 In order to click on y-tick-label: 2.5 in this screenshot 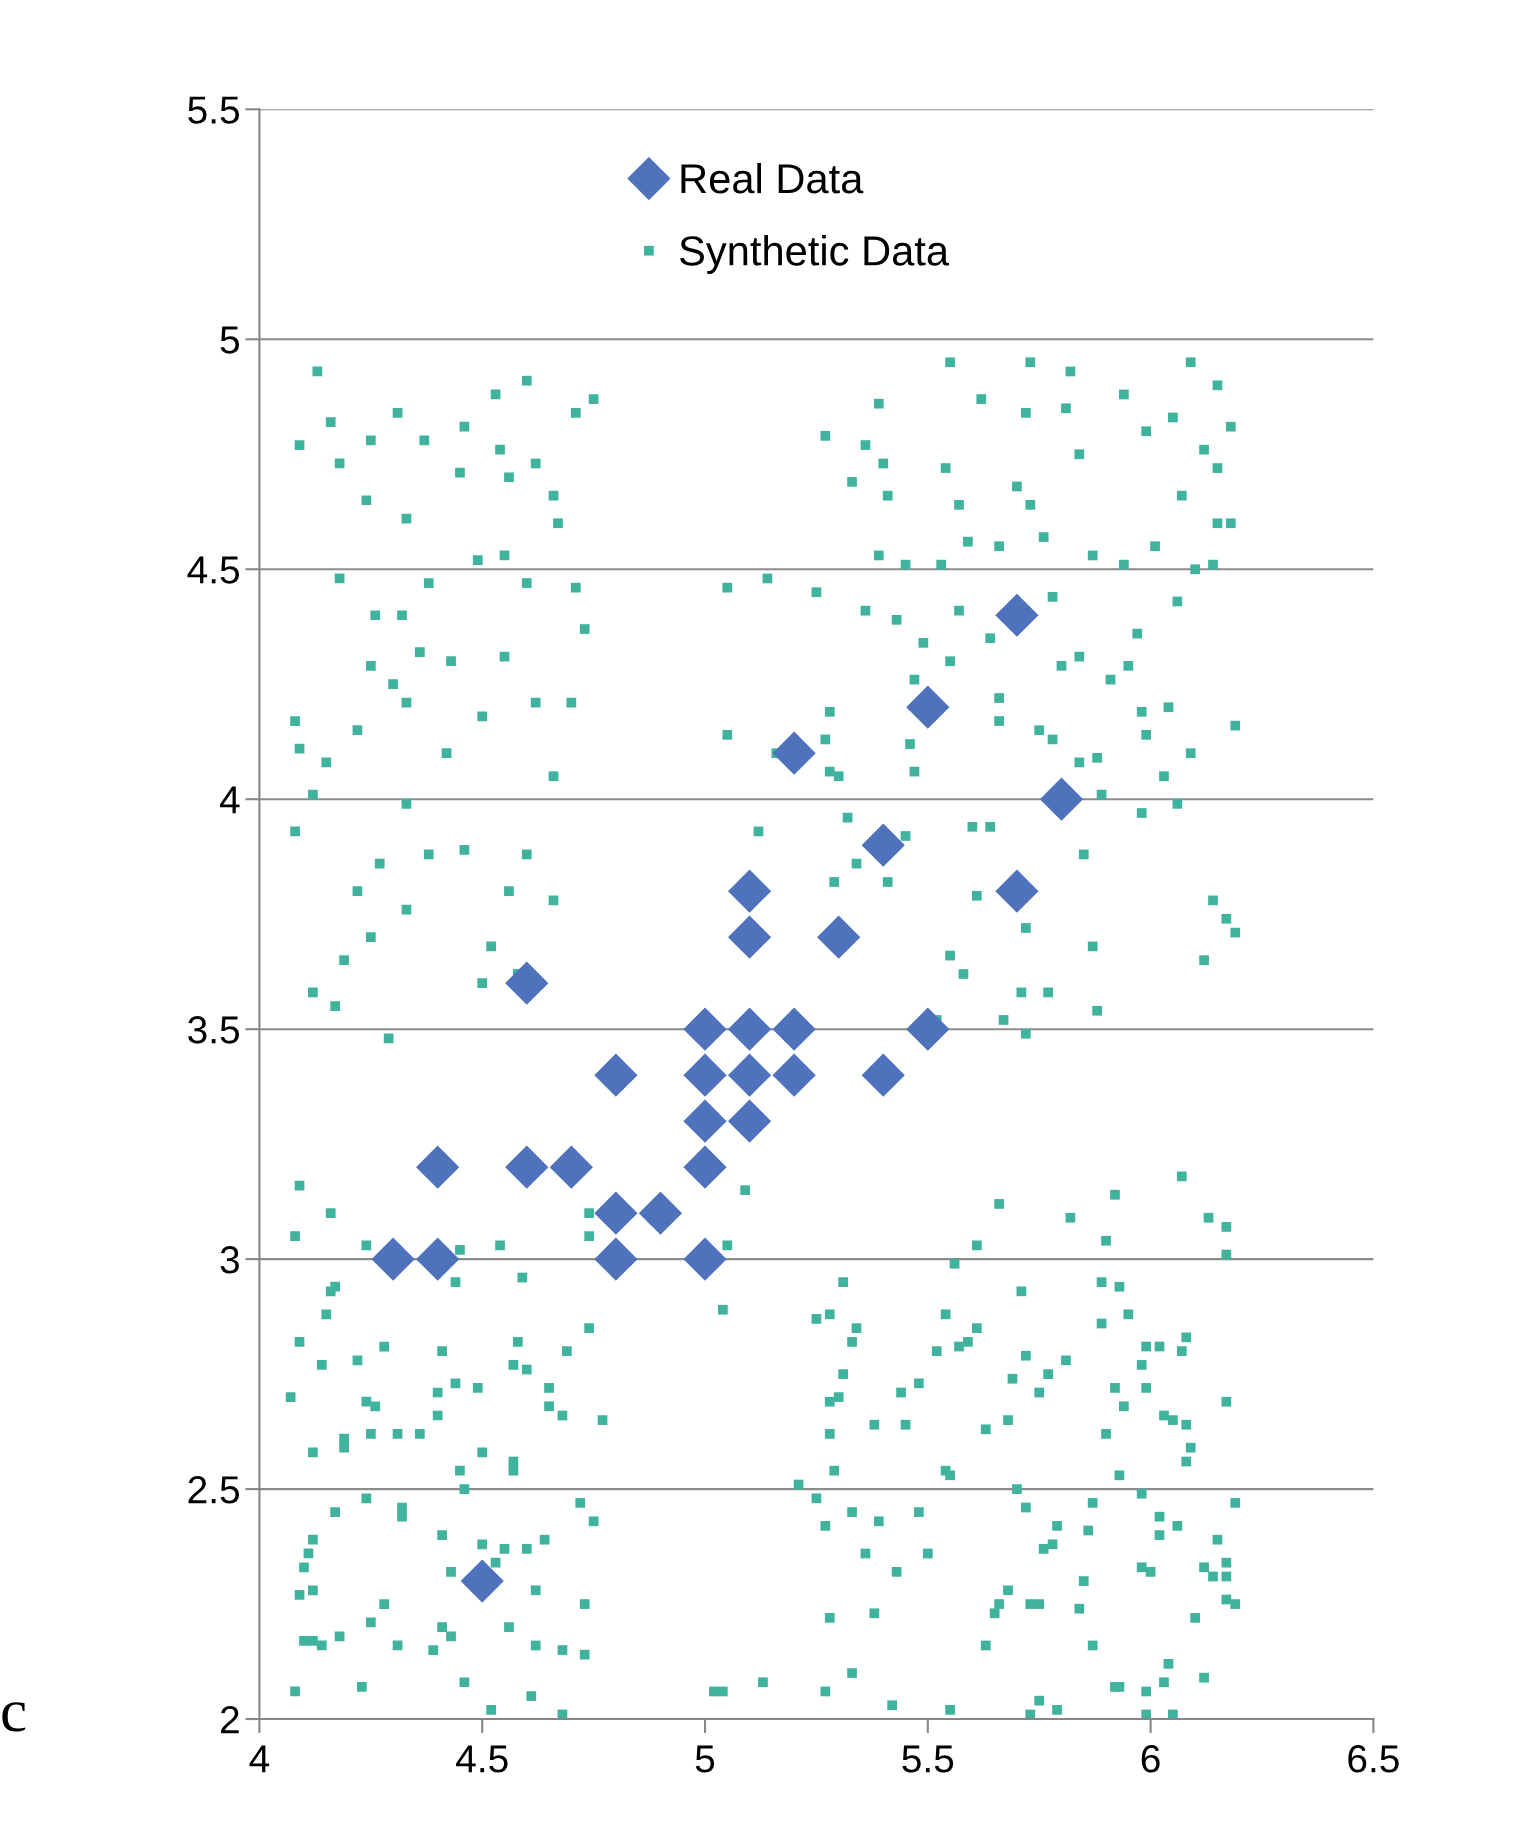, I will do `click(214, 1490)`.